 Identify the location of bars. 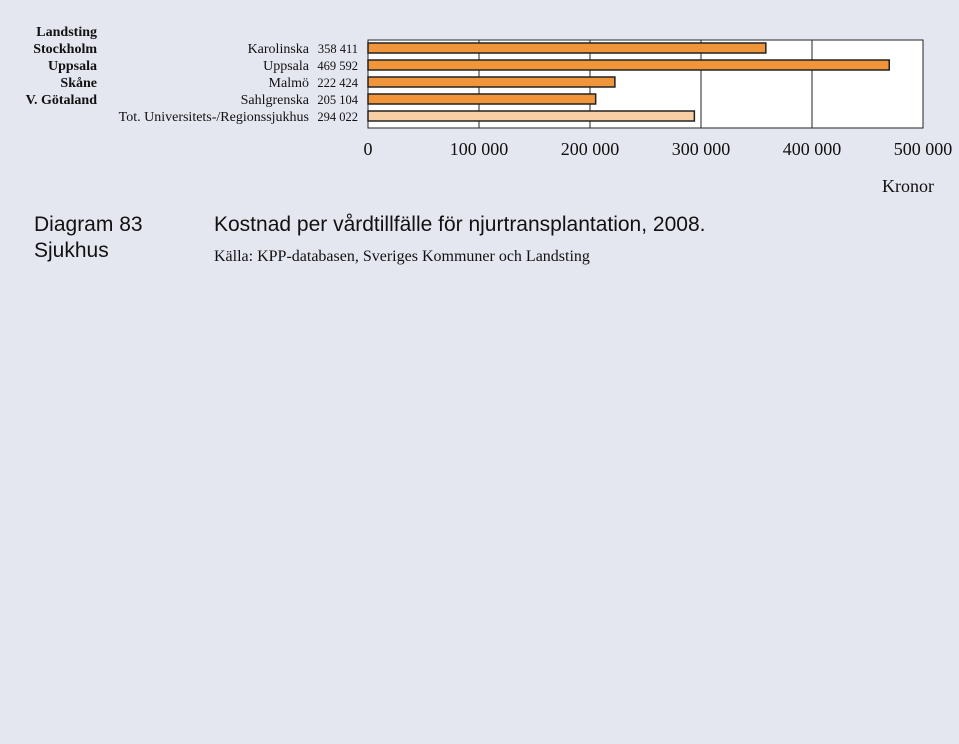
(628, 82).